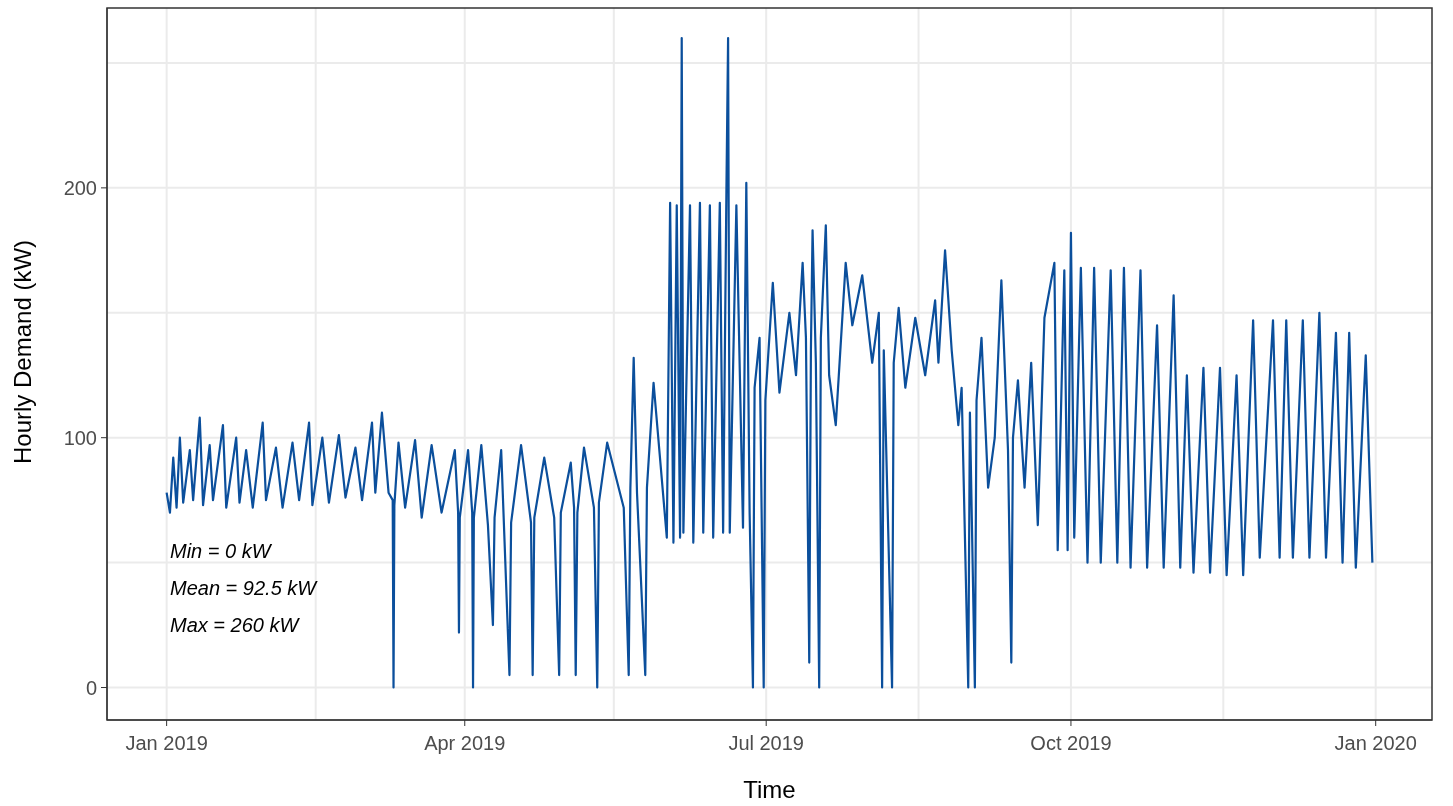  Describe the element at coordinates (1375, 743) in the screenshot. I see `x-tick-label: Jan 2020` at that location.